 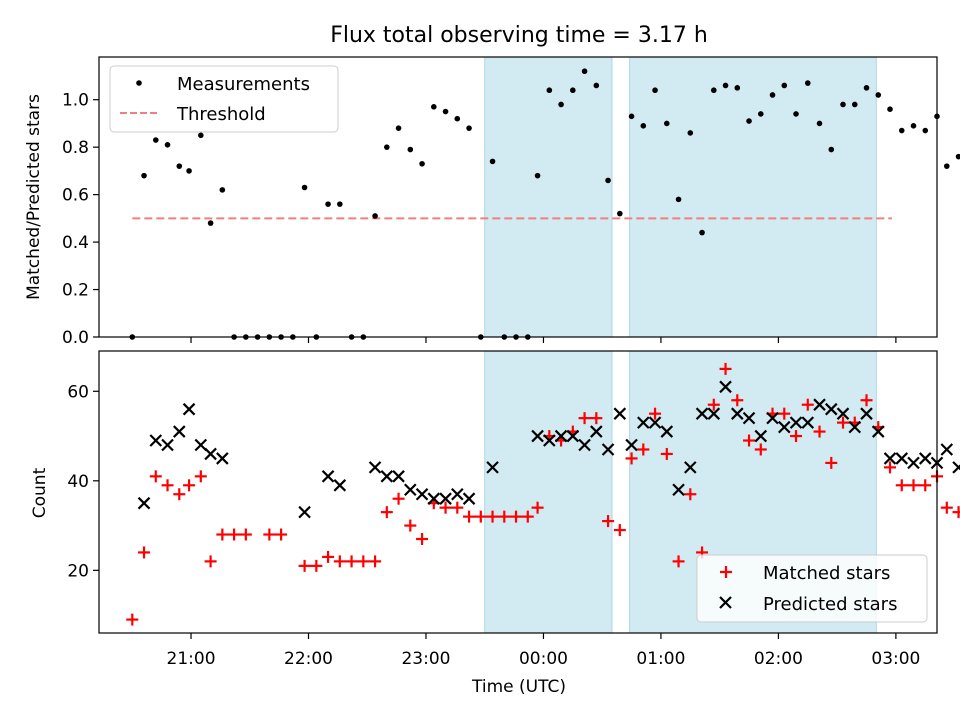 I want to click on count-legend-box, so click(x=812, y=588).